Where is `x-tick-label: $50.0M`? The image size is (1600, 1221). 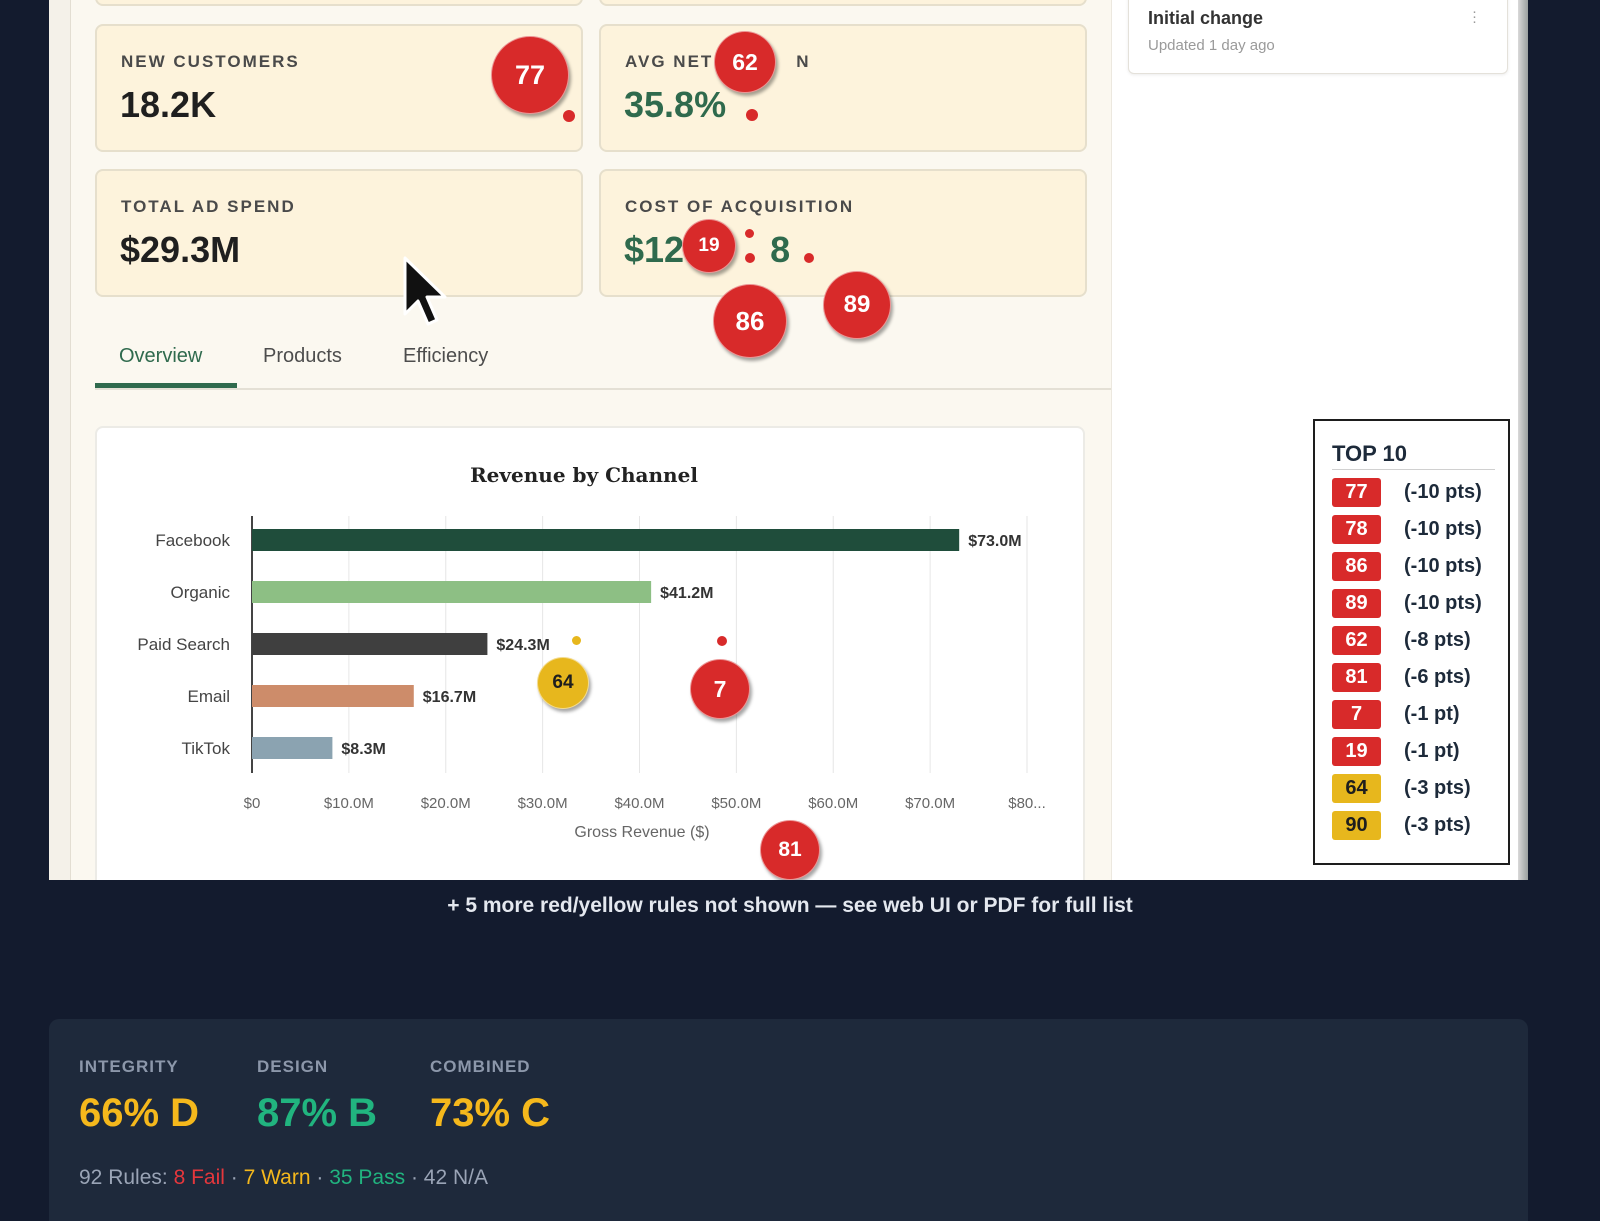
x-tick-label: $50.0M is located at coordinates (736, 803).